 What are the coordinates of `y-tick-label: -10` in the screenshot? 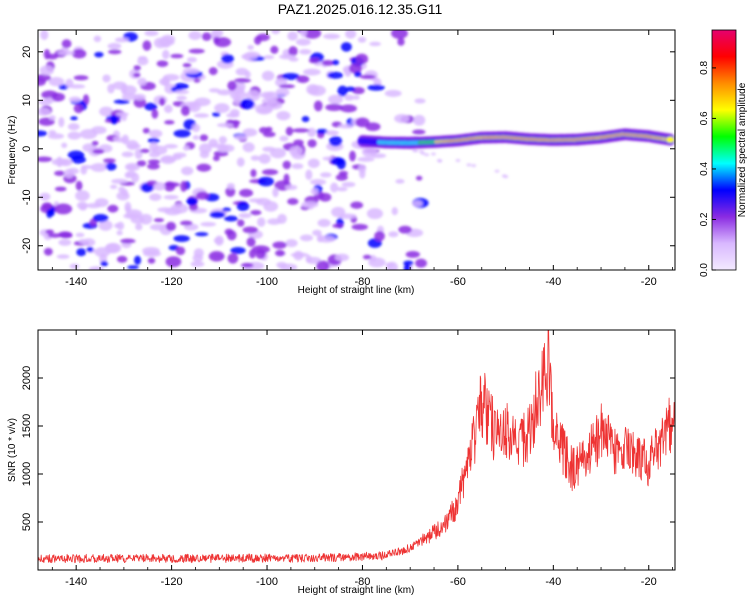 It's located at (27, 197).